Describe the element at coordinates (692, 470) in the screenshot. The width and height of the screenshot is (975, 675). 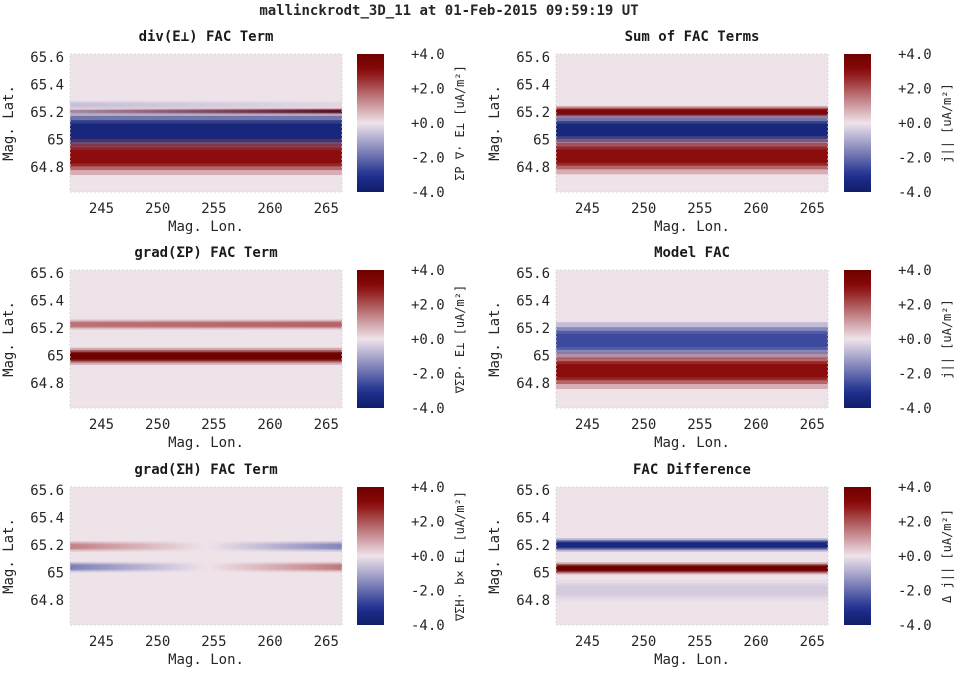
I see `panel-title: FAC Difference` at that location.